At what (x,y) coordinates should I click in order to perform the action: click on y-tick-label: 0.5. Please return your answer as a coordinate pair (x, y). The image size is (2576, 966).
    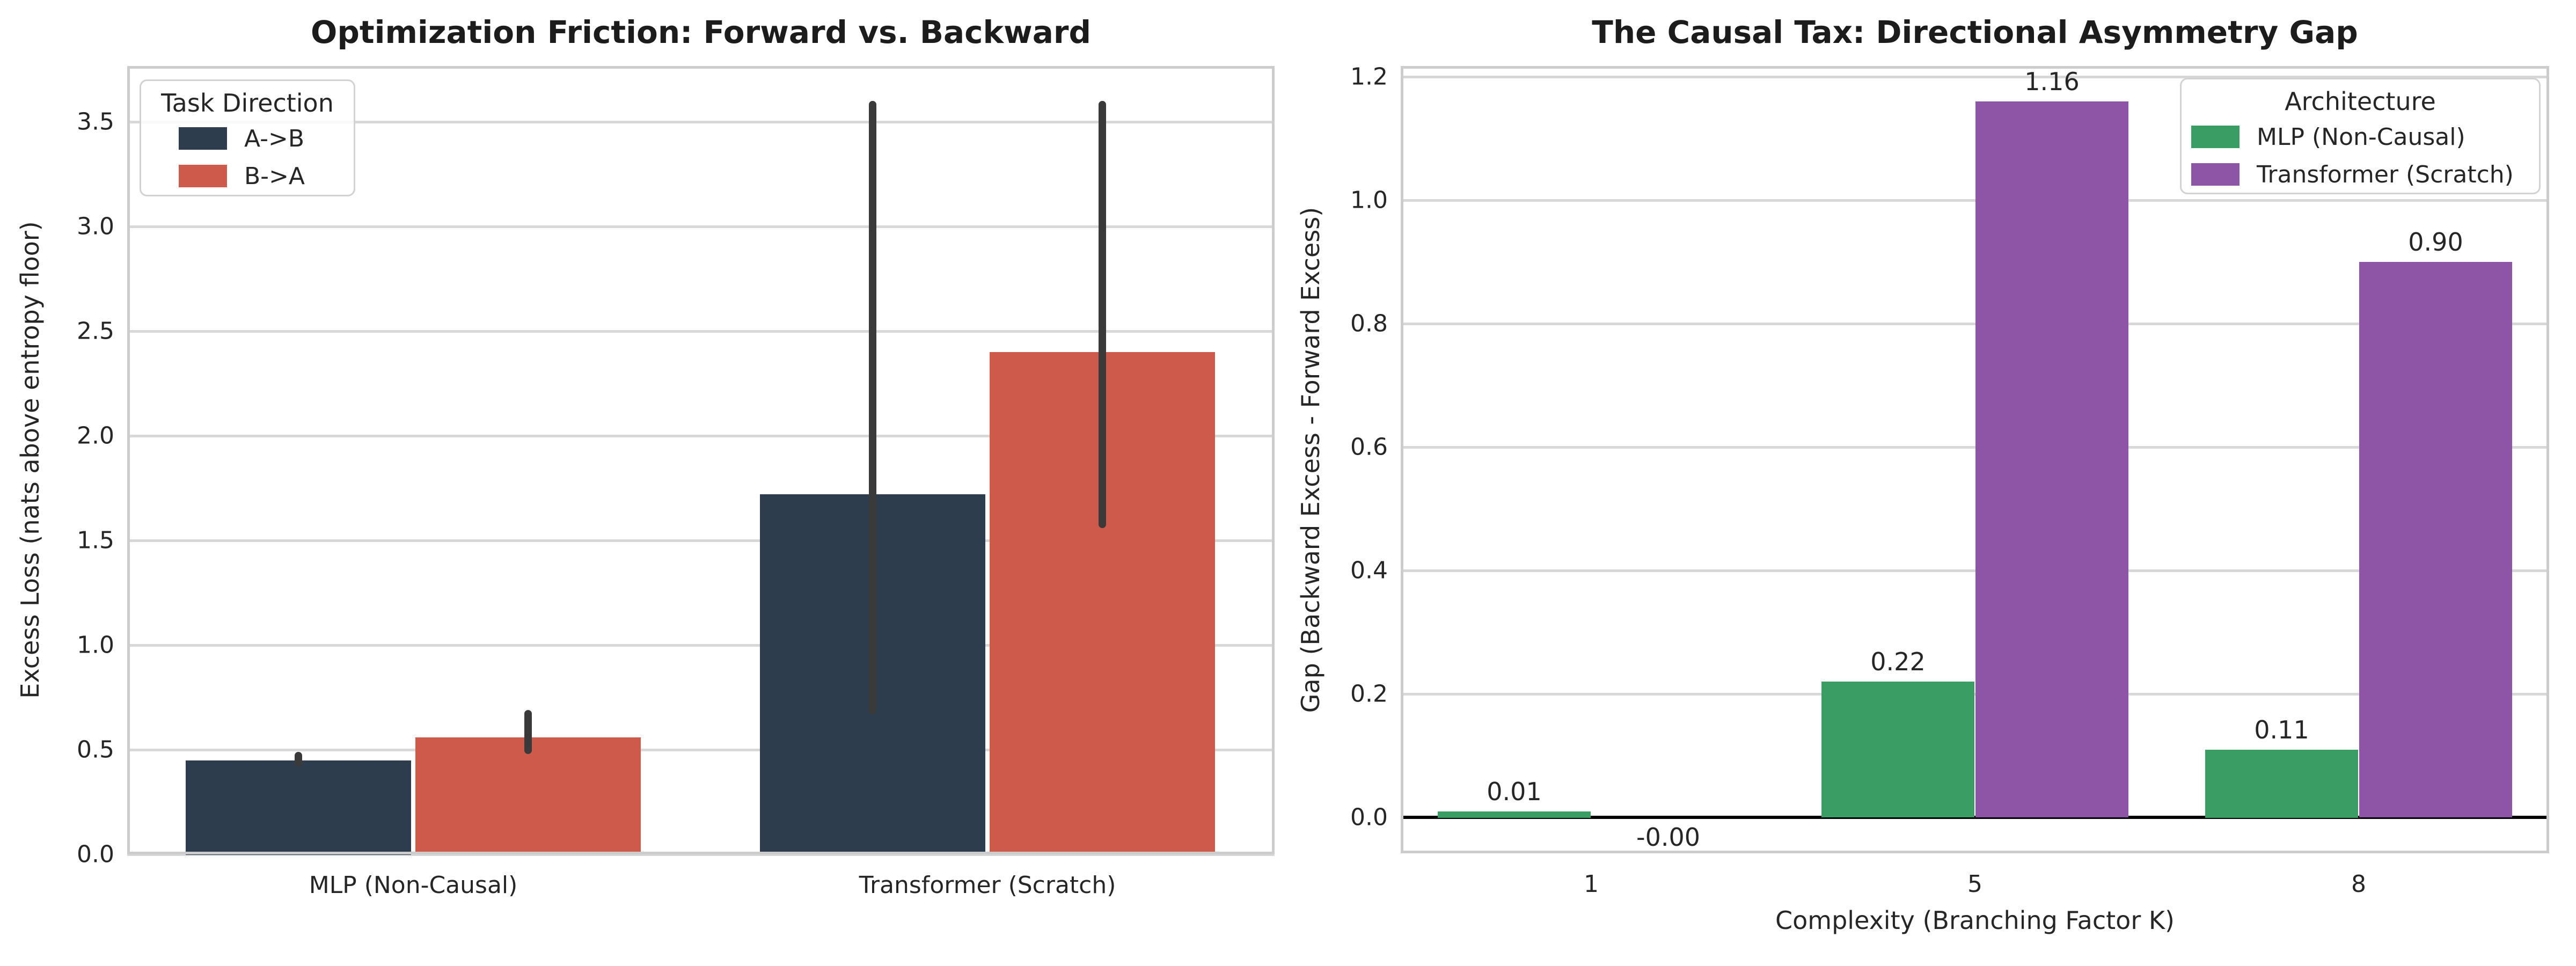
    Looking at the image, I should click on (95, 750).